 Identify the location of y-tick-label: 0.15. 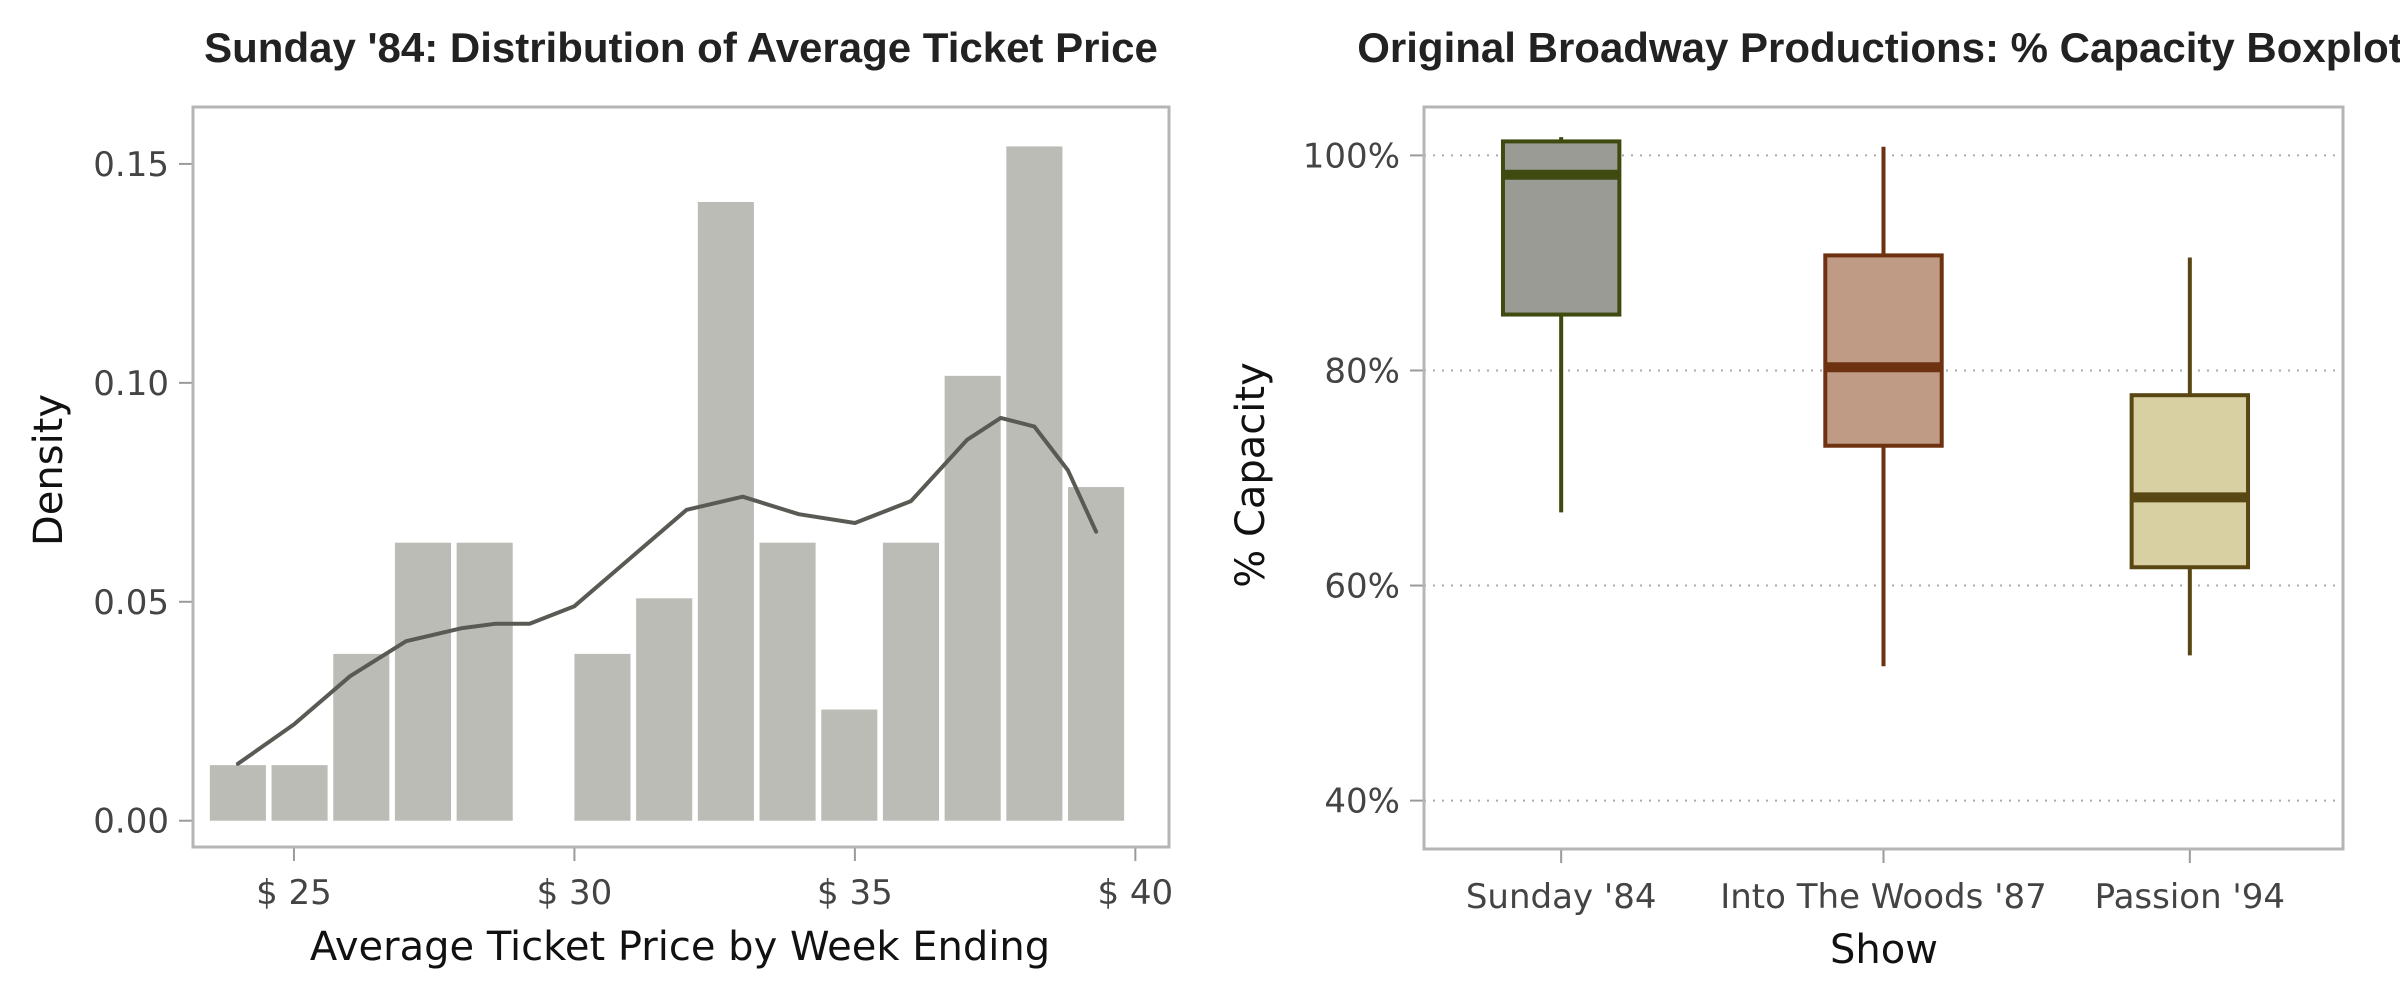
(131, 165).